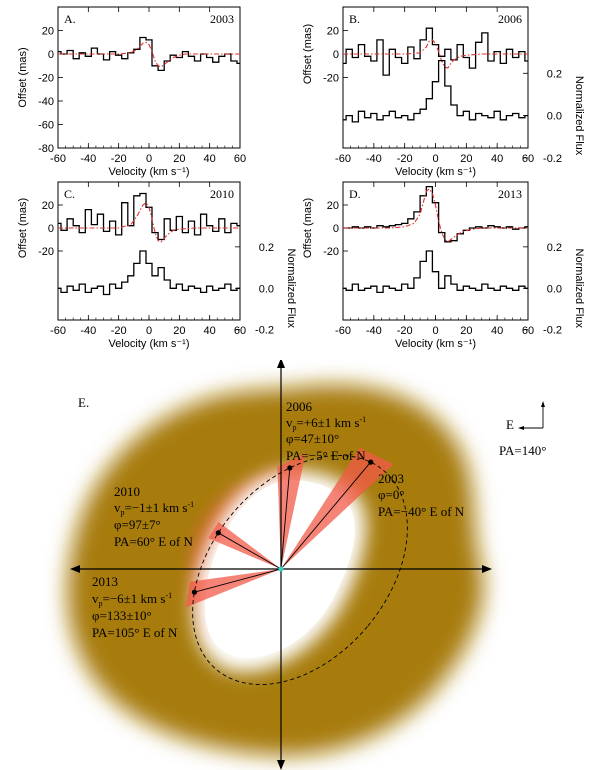  I want to click on fan-2010, so click(244, 545).